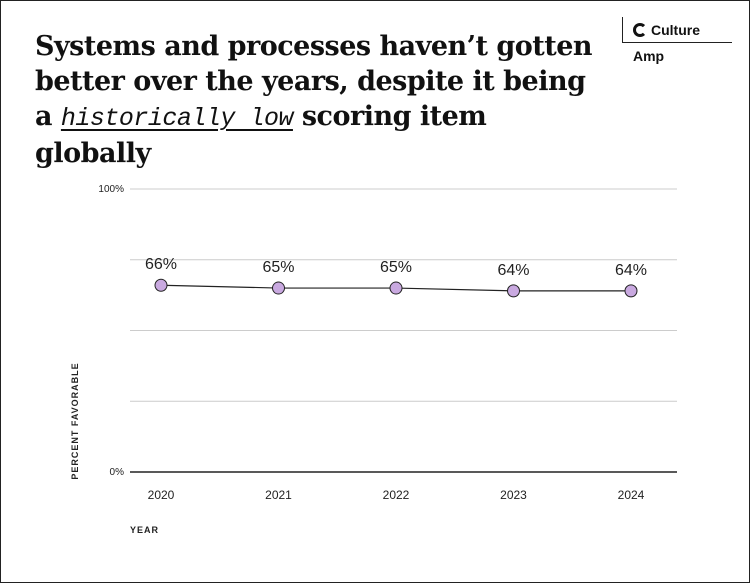 This screenshot has width=750, height=583. What do you see at coordinates (261, 135) in the screenshot?
I see `title-part: scoring item globally` at bounding box center [261, 135].